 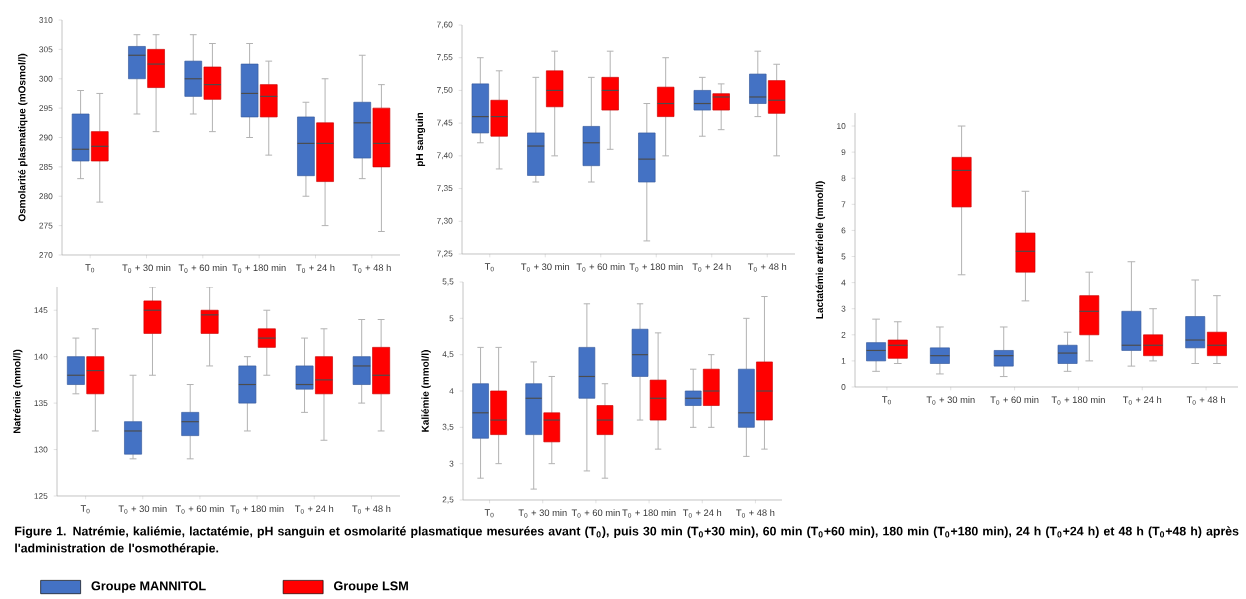 I want to click on y-tick-label: 3,5, so click(x=448, y=427).